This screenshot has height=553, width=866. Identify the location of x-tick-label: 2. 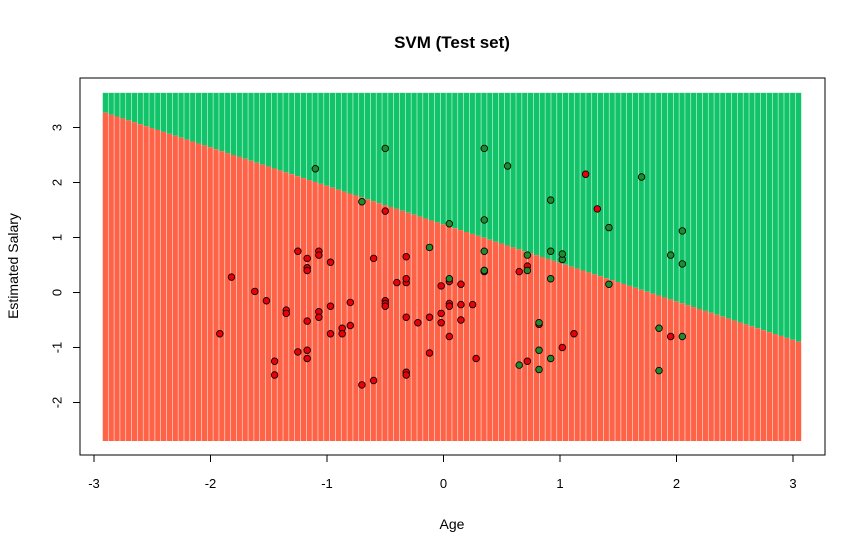
(676, 483).